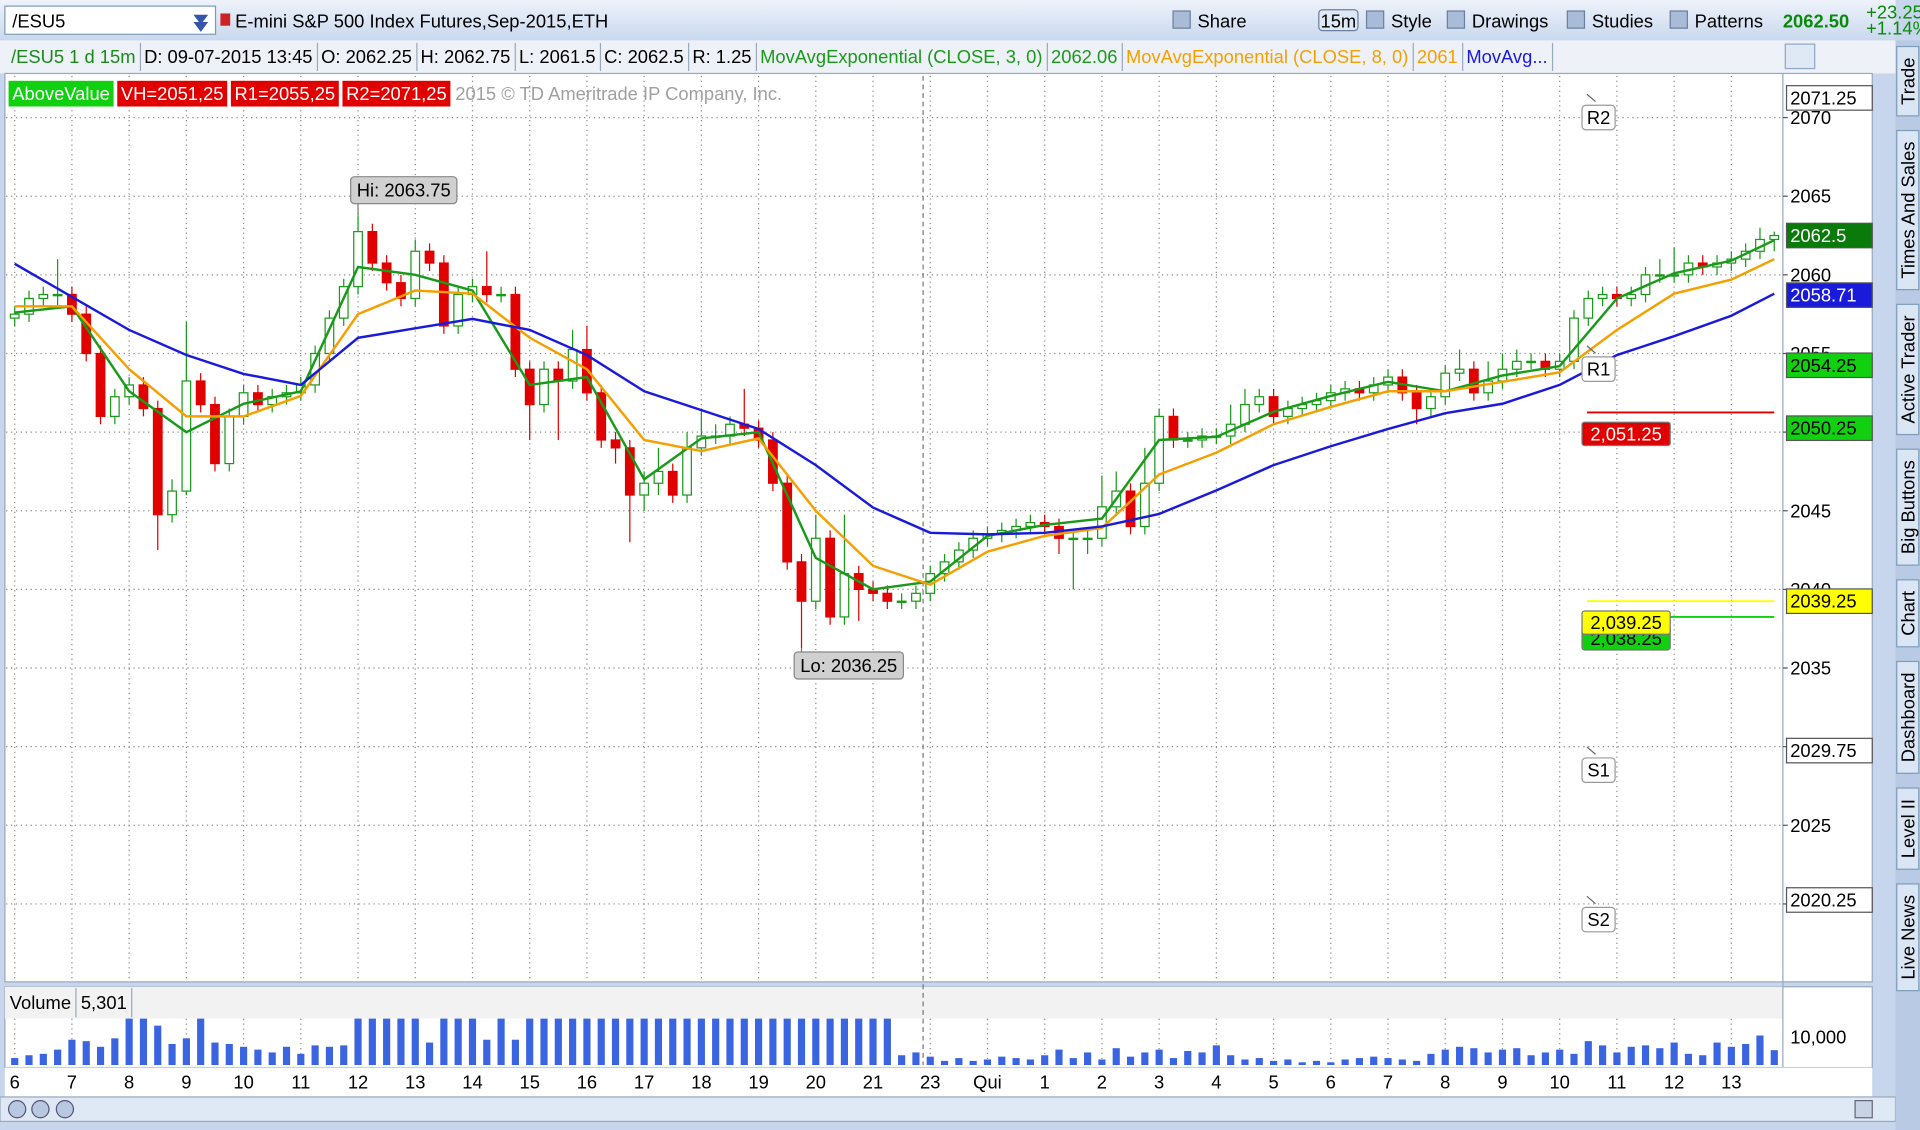  I want to click on zoom-in, so click(40, 1109).